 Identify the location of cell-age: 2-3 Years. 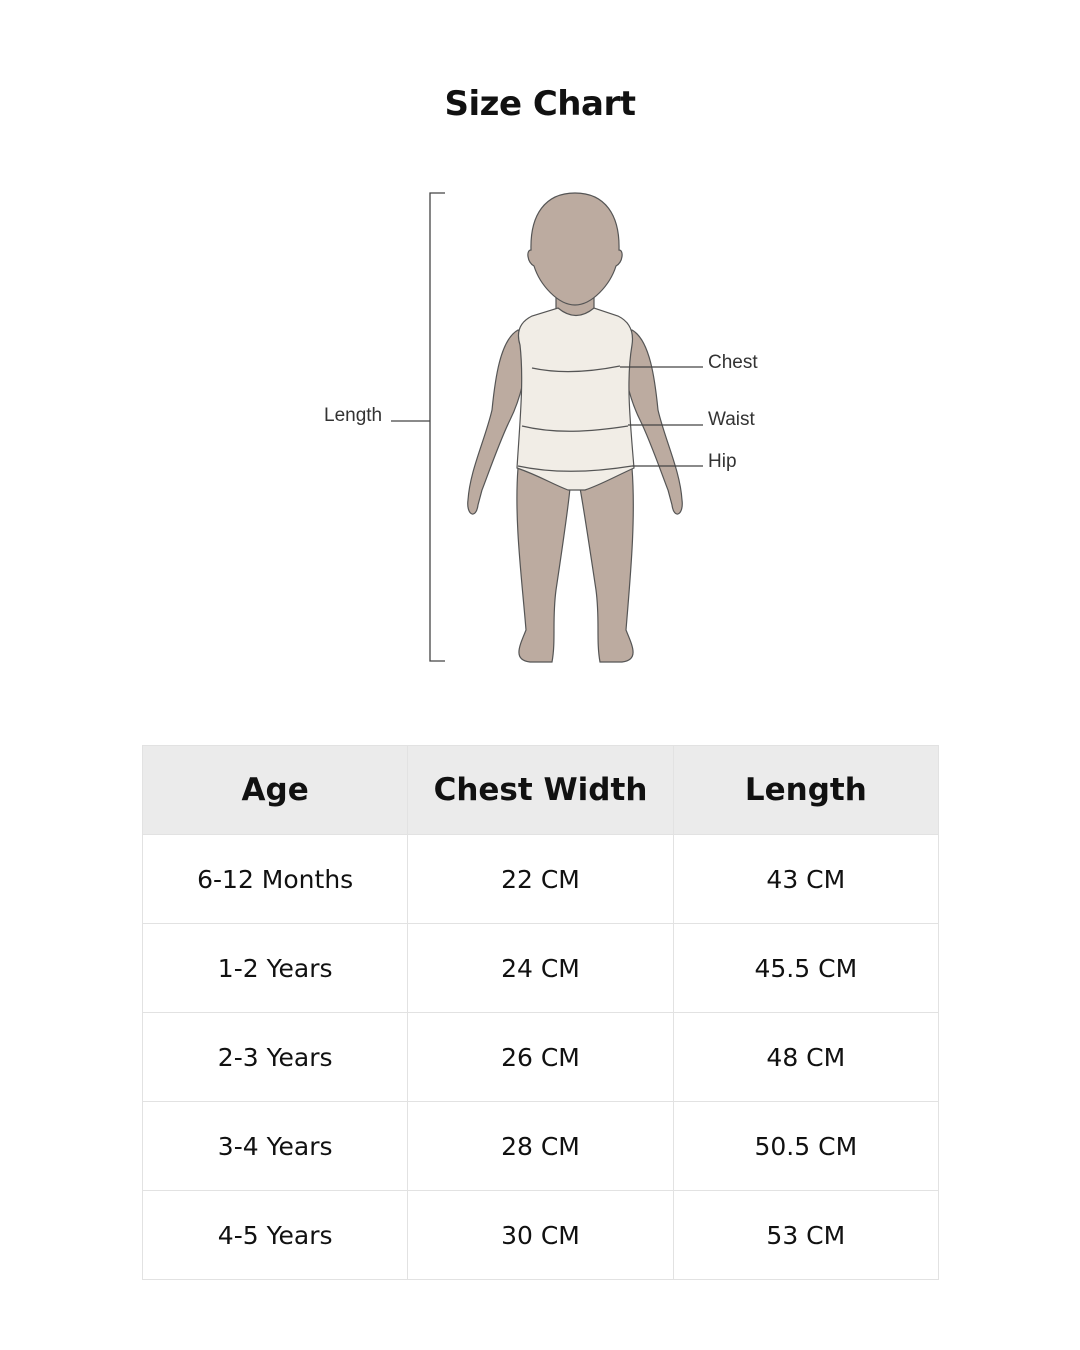
(275, 1057).